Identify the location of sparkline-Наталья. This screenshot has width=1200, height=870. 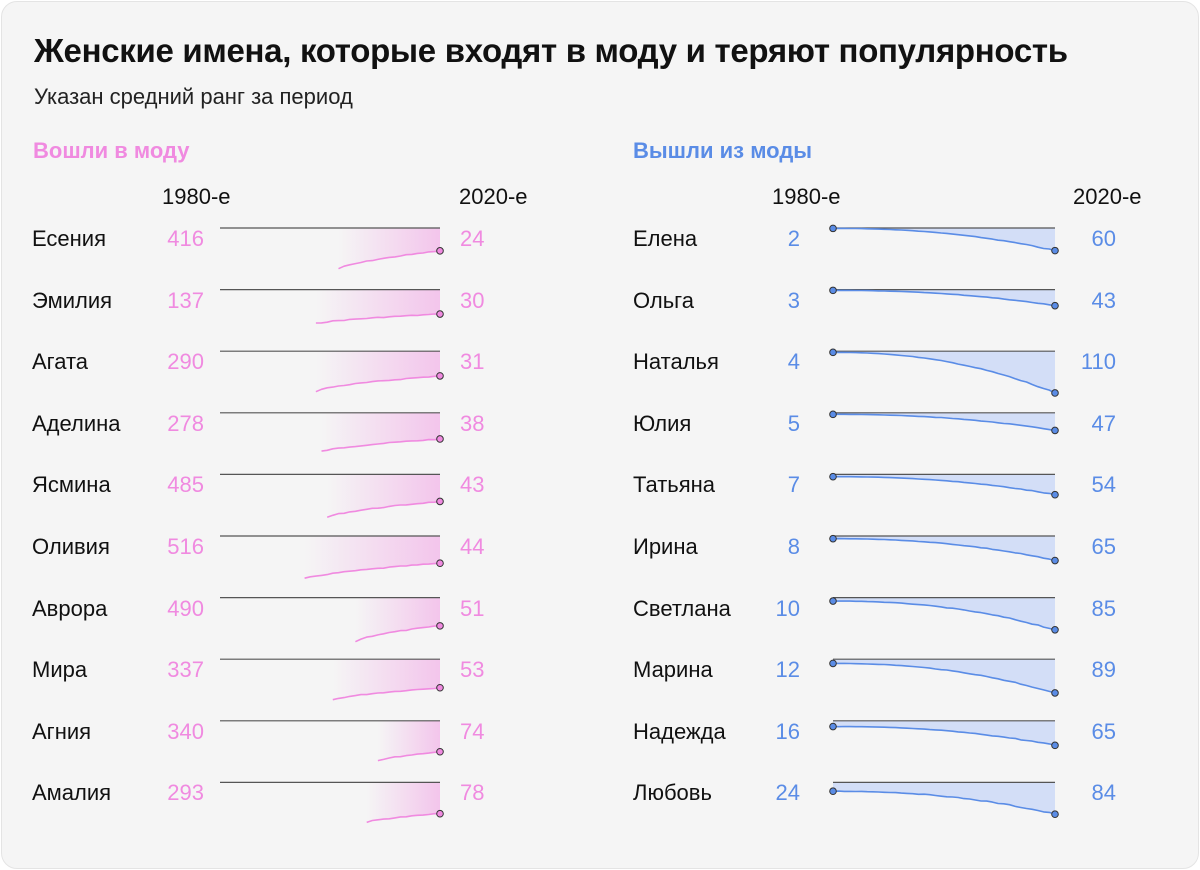
(944, 372).